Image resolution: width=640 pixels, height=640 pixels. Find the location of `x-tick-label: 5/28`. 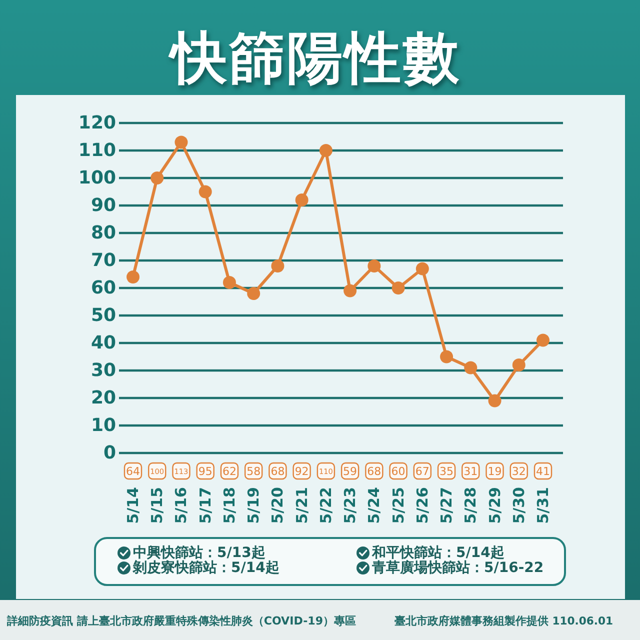

x-tick-label: 5/28 is located at coordinates (471, 505).